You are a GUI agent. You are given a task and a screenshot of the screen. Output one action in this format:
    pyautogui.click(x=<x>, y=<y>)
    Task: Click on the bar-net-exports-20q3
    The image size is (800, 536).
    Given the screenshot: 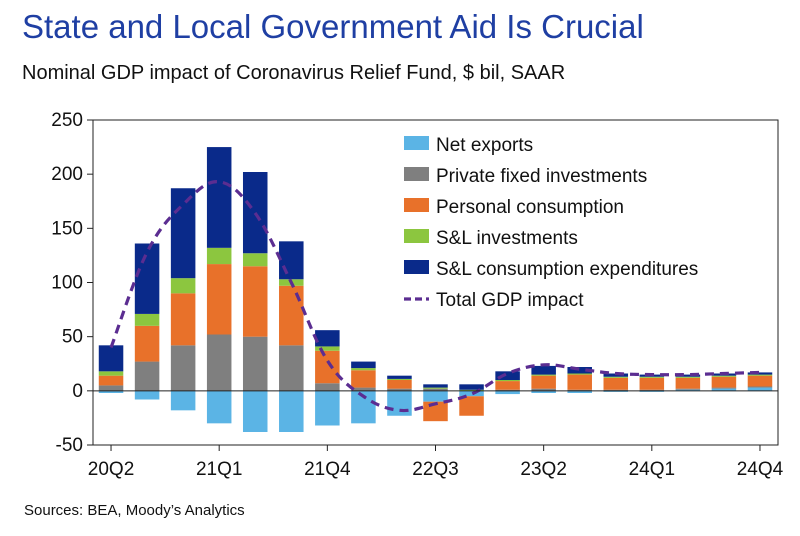 What is the action you would take?
    pyautogui.click(x=147, y=395)
    